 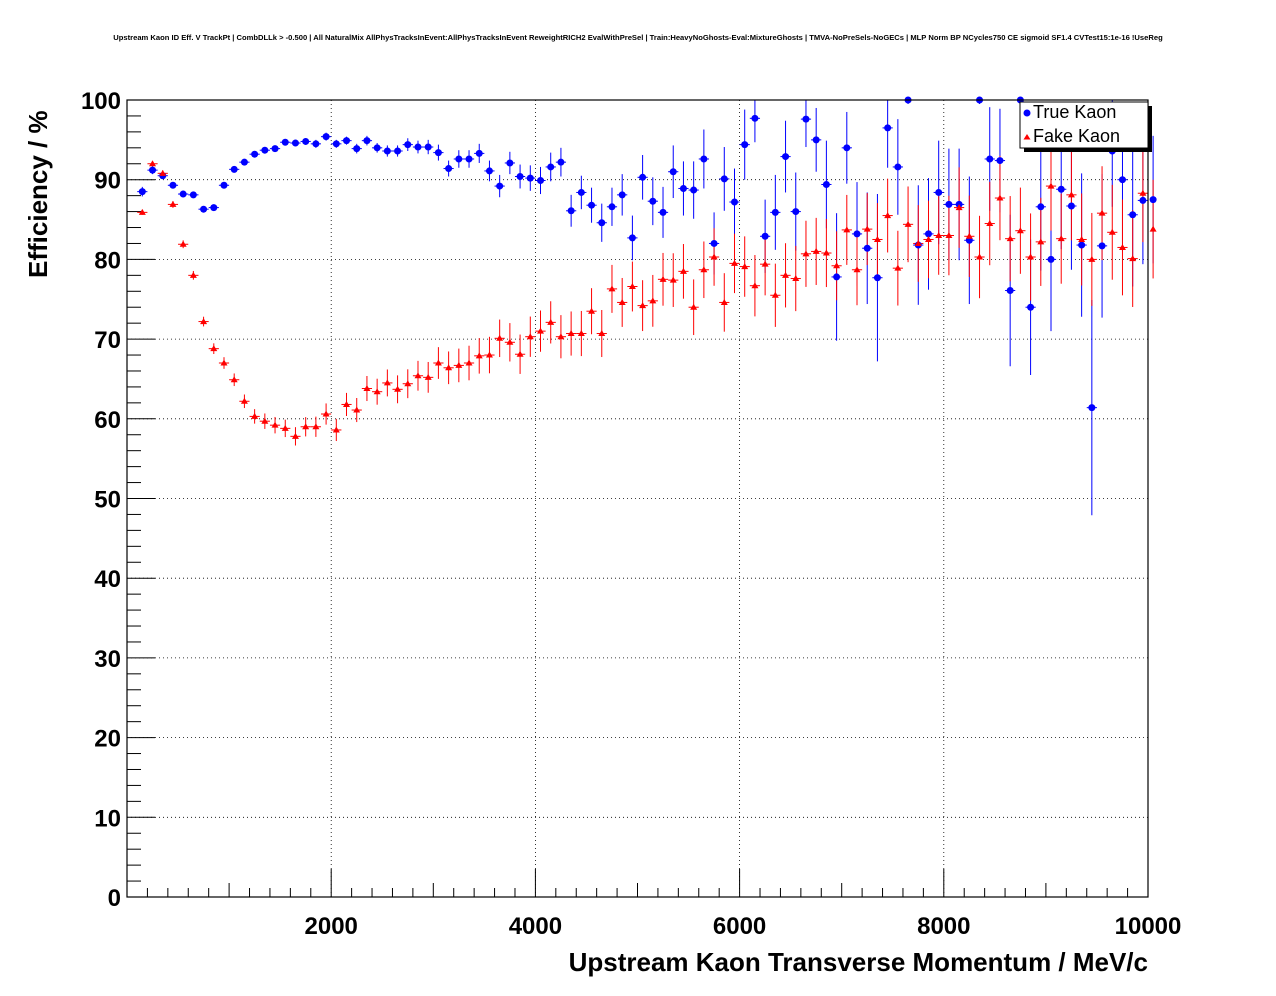 What do you see at coordinates (107, 340) in the screenshot?
I see `y-tick-label: 70` at bounding box center [107, 340].